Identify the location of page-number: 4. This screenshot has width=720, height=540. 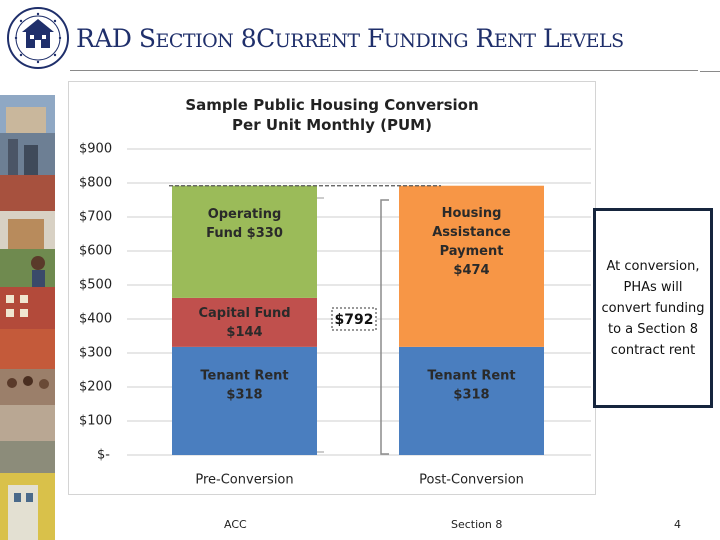
(677, 524).